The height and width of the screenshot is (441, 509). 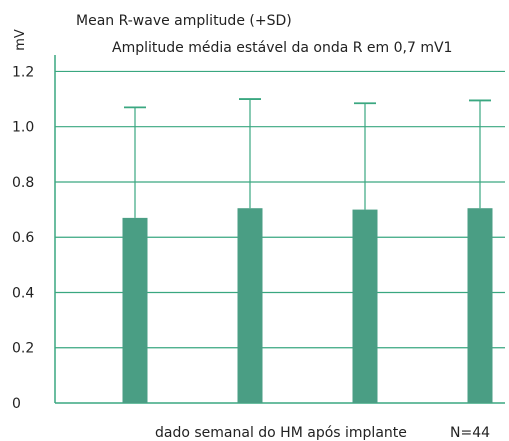 What do you see at coordinates (23, 128) in the screenshot?
I see `y-tick-label: 1.0` at bounding box center [23, 128].